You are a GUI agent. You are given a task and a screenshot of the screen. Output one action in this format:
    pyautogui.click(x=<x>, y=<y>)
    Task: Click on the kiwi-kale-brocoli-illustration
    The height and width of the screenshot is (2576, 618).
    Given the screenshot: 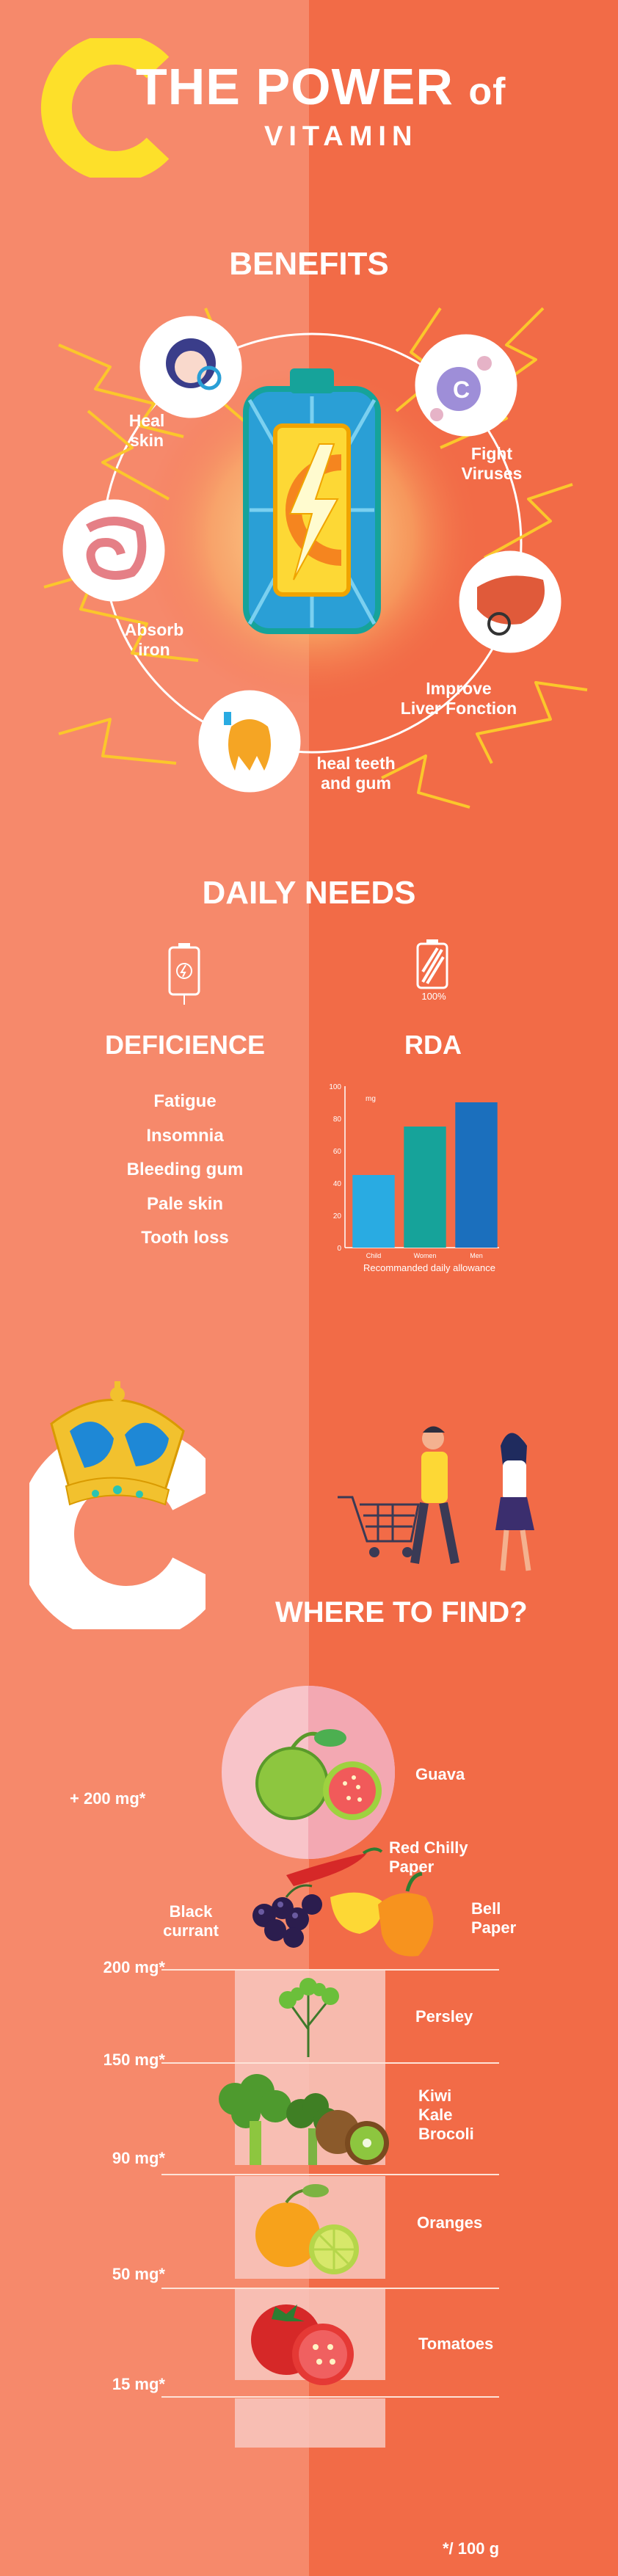 What is the action you would take?
    pyautogui.click(x=304, y=2119)
    